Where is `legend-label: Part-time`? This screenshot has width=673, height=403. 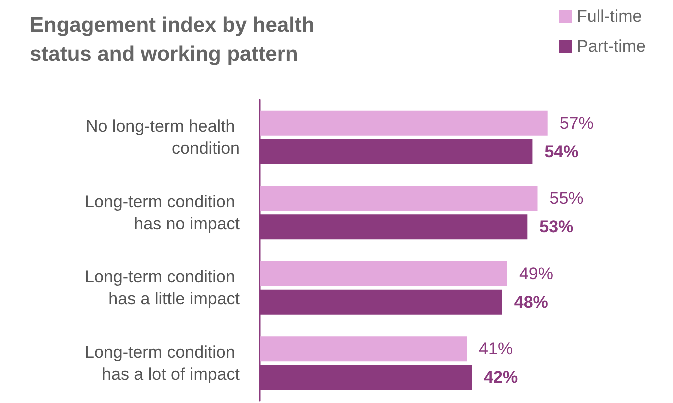
legend-label: Part-time is located at coordinates (611, 46).